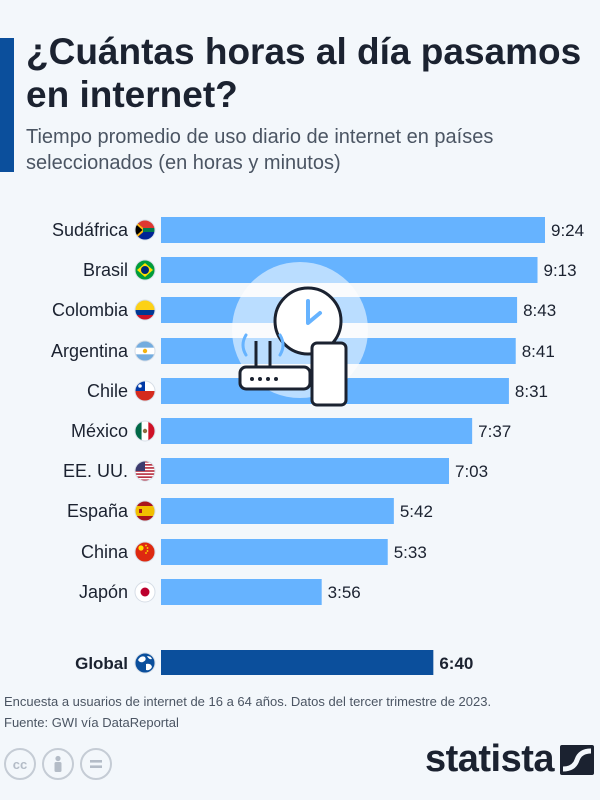 The image size is (600, 800). What do you see at coordinates (7, 105) in the screenshot?
I see `title-accent-bar` at bounding box center [7, 105].